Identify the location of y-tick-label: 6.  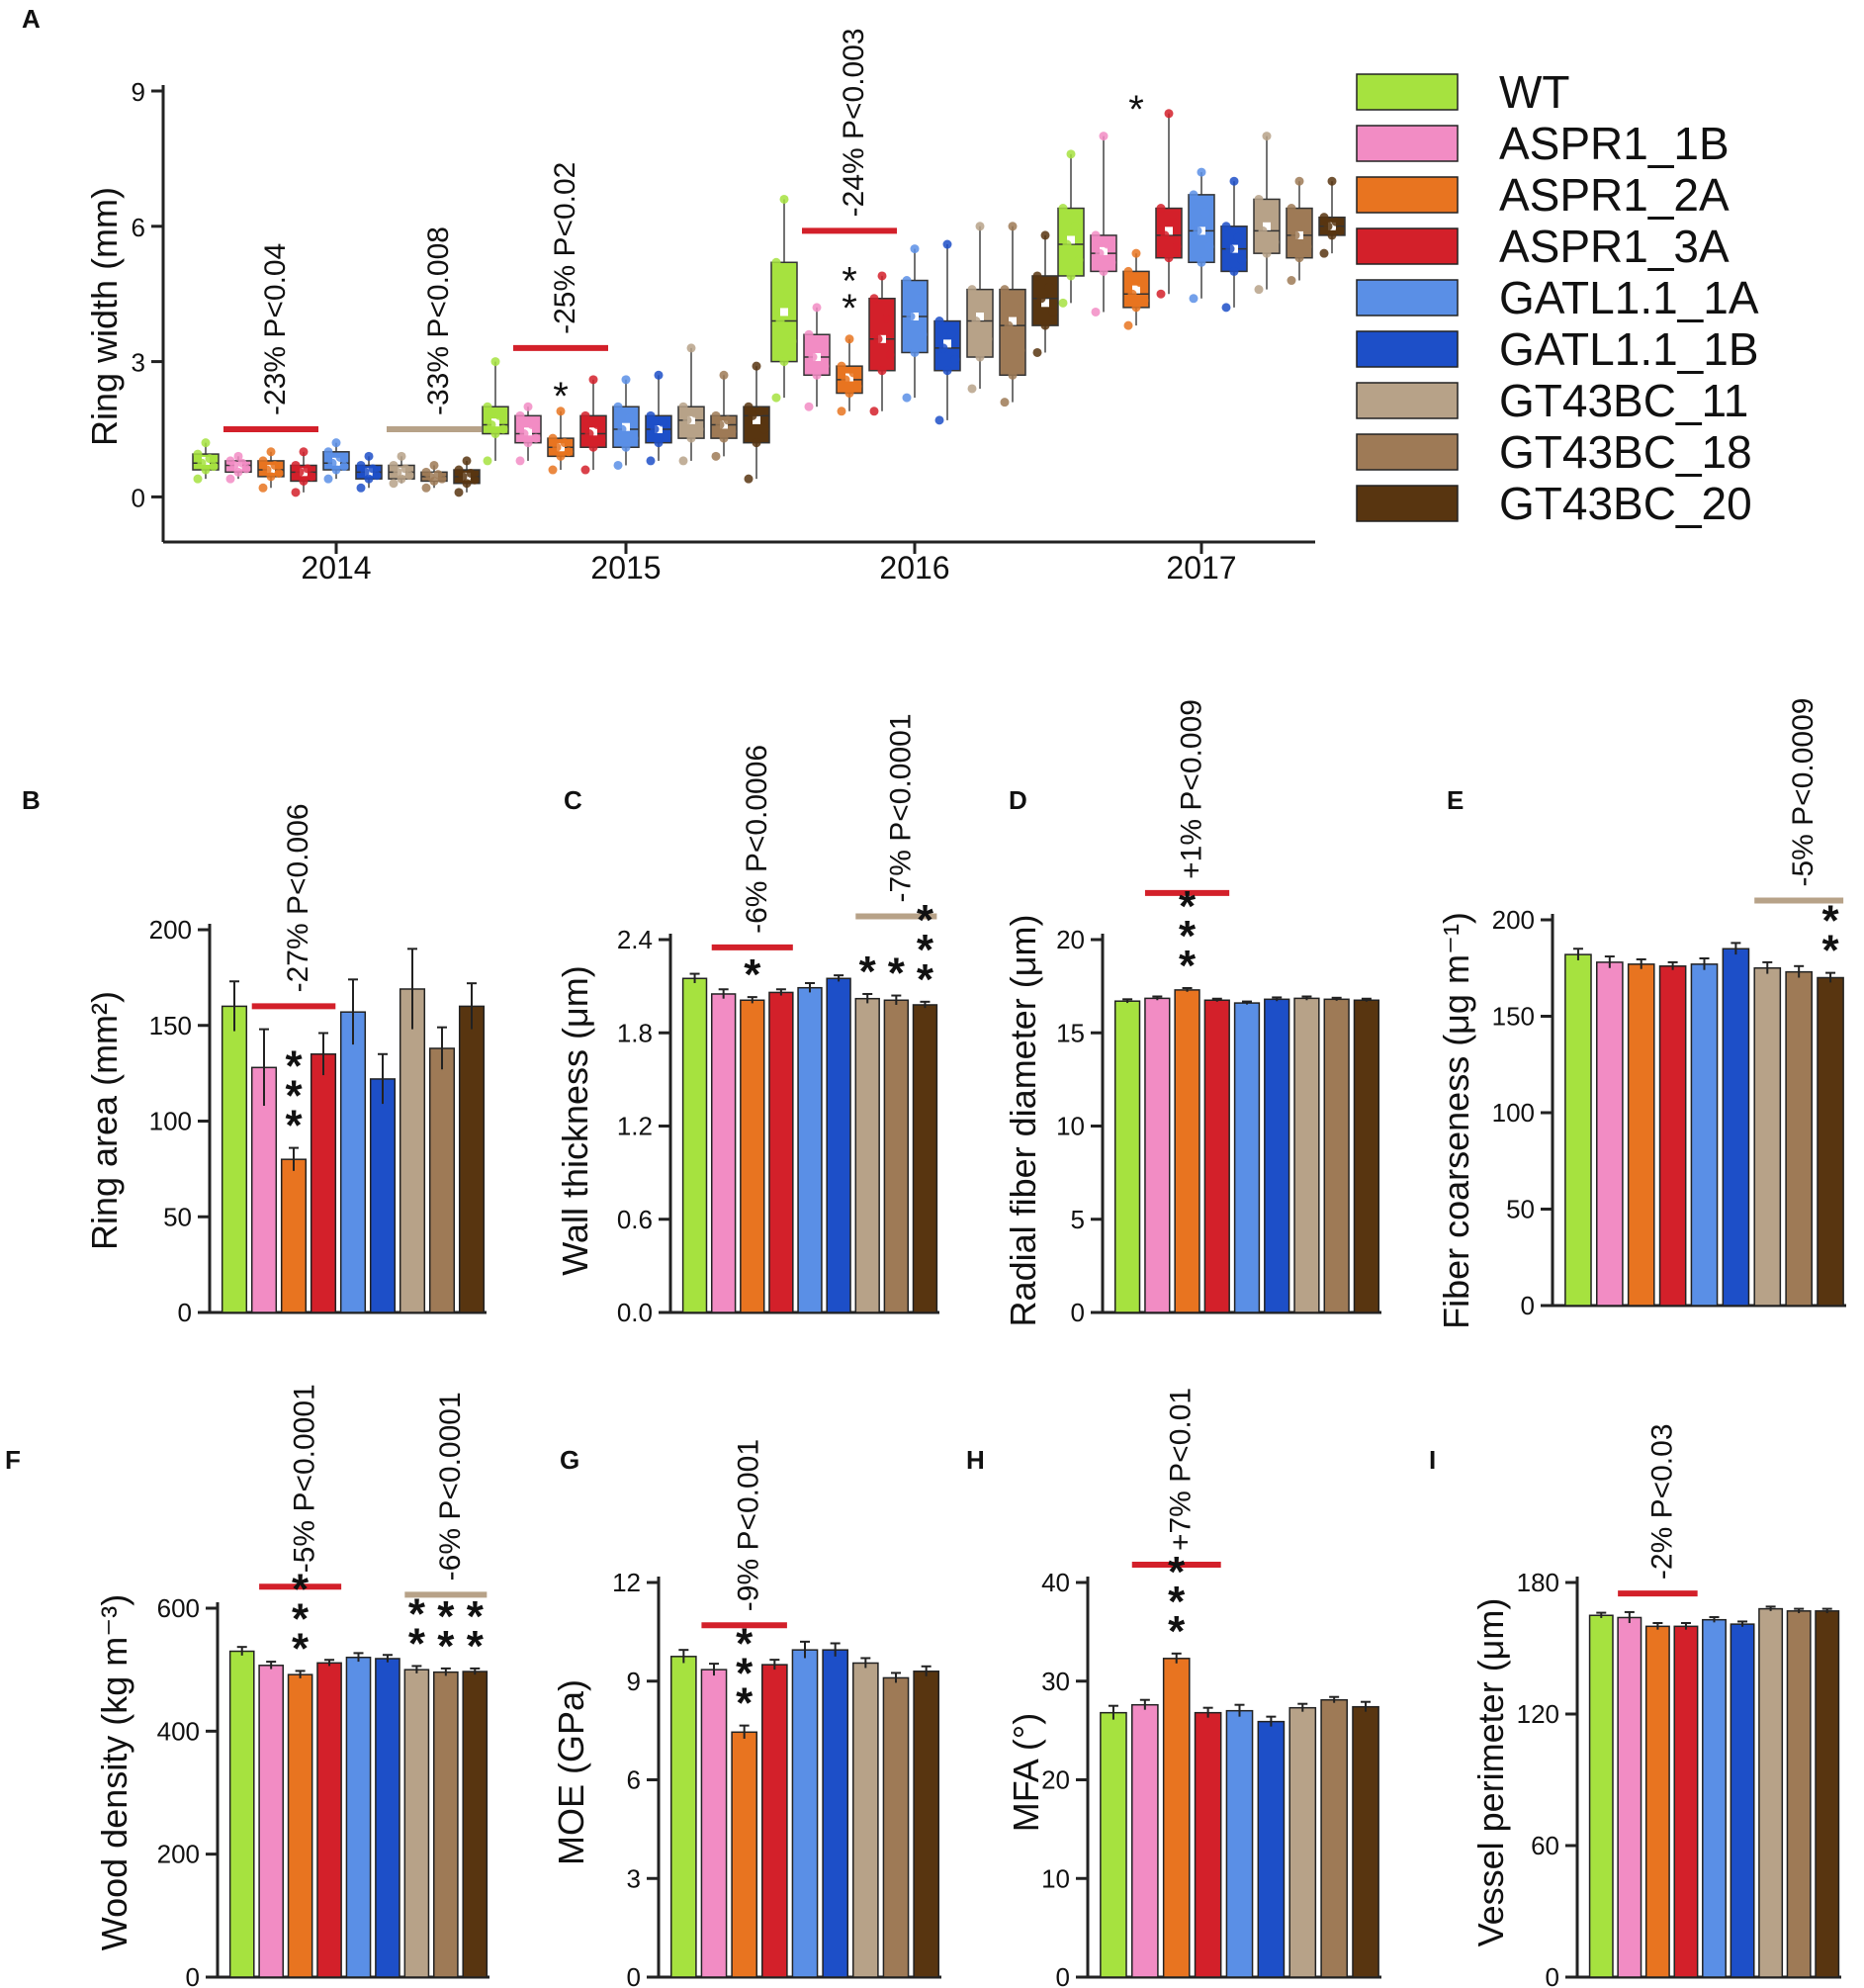
(634, 1780).